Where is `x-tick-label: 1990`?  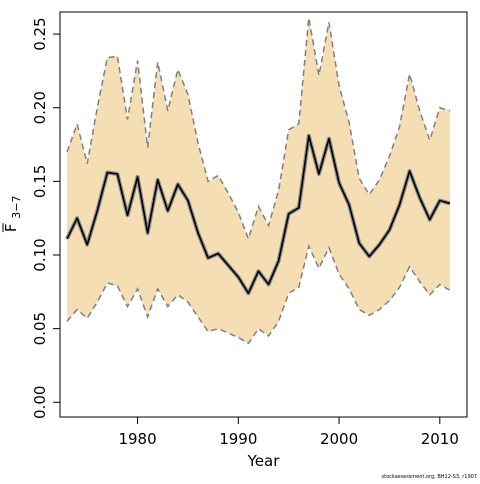 x-tick-label: 1990 is located at coordinates (238, 439).